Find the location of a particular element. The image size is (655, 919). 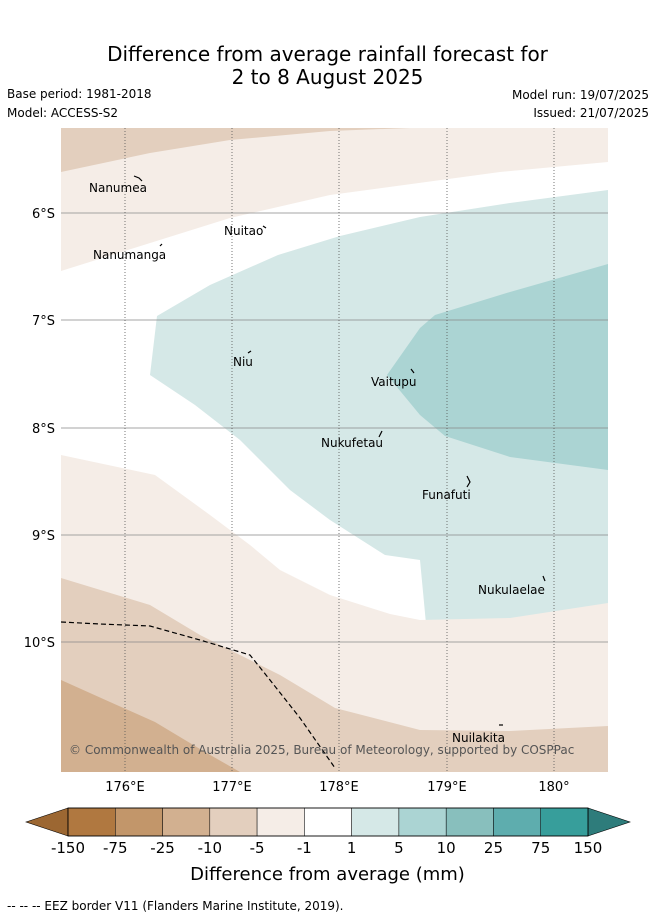

colorbar-extend-high is located at coordinates (609, 822).